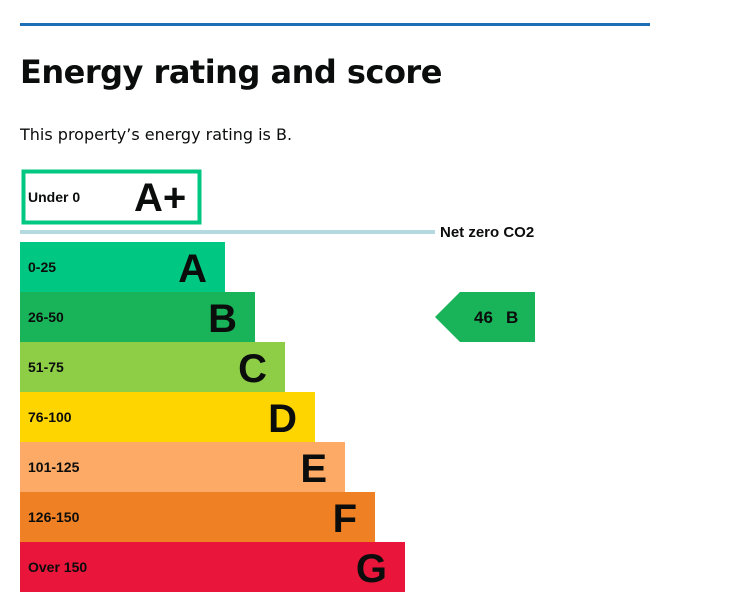  Describe the element at coordinates (54, 517) in the screenshot. I see `band-f-range: 126-150` at that location.